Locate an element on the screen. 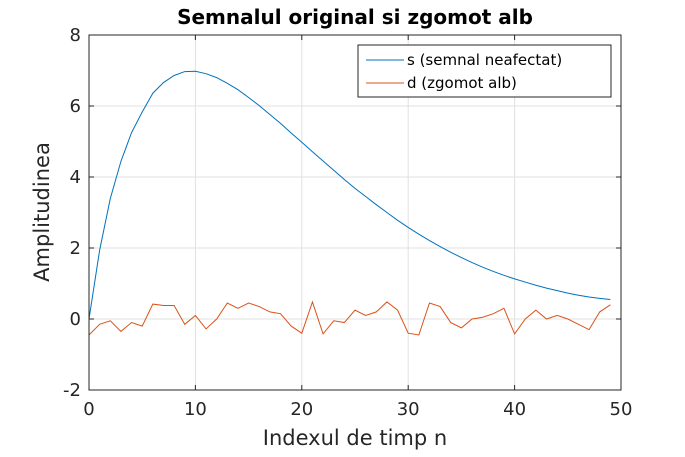 The image size is (685, 457). y-tick-label: 4 is located at coordinates (75, 177).